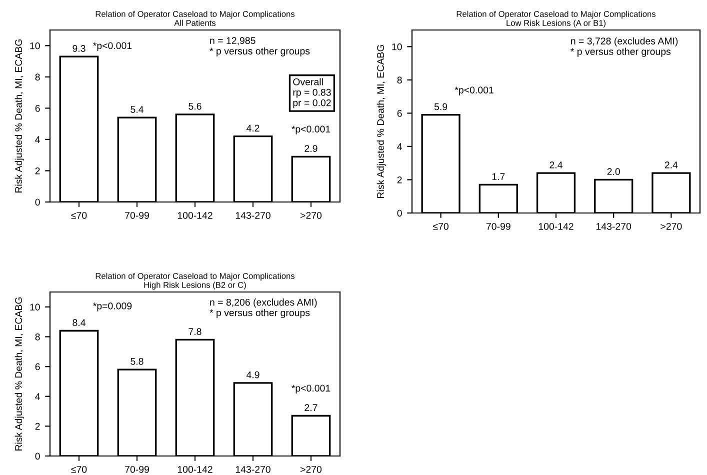 This screenshot has height=475, width=707. I want to click on data-label: 5.6, so click(195, 106).